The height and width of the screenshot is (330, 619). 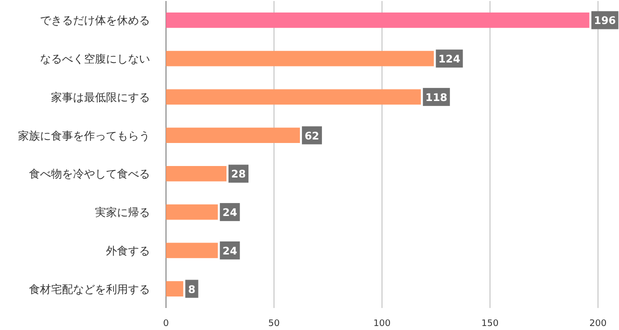 I want to click on data-label: 196, so click(x=605, y=21).